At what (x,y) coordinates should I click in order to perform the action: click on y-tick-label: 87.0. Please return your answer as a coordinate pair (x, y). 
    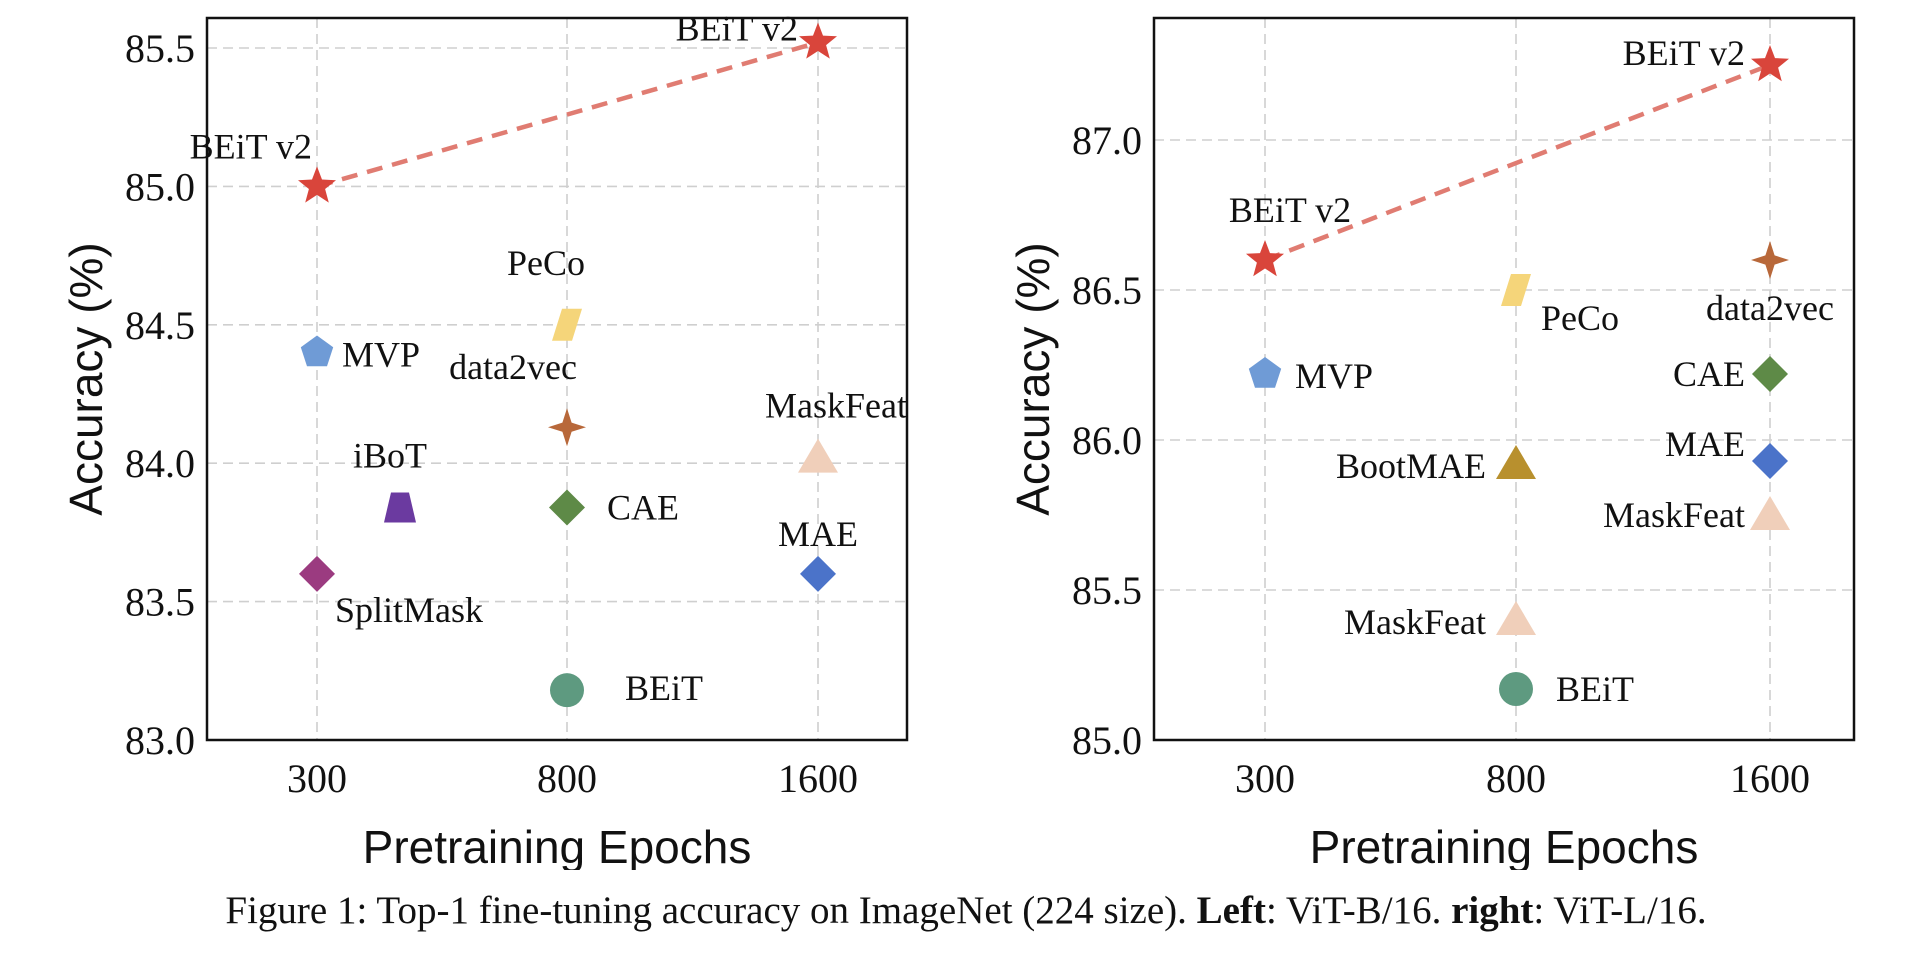
    Looking at the image, I should click on (1107, 140).